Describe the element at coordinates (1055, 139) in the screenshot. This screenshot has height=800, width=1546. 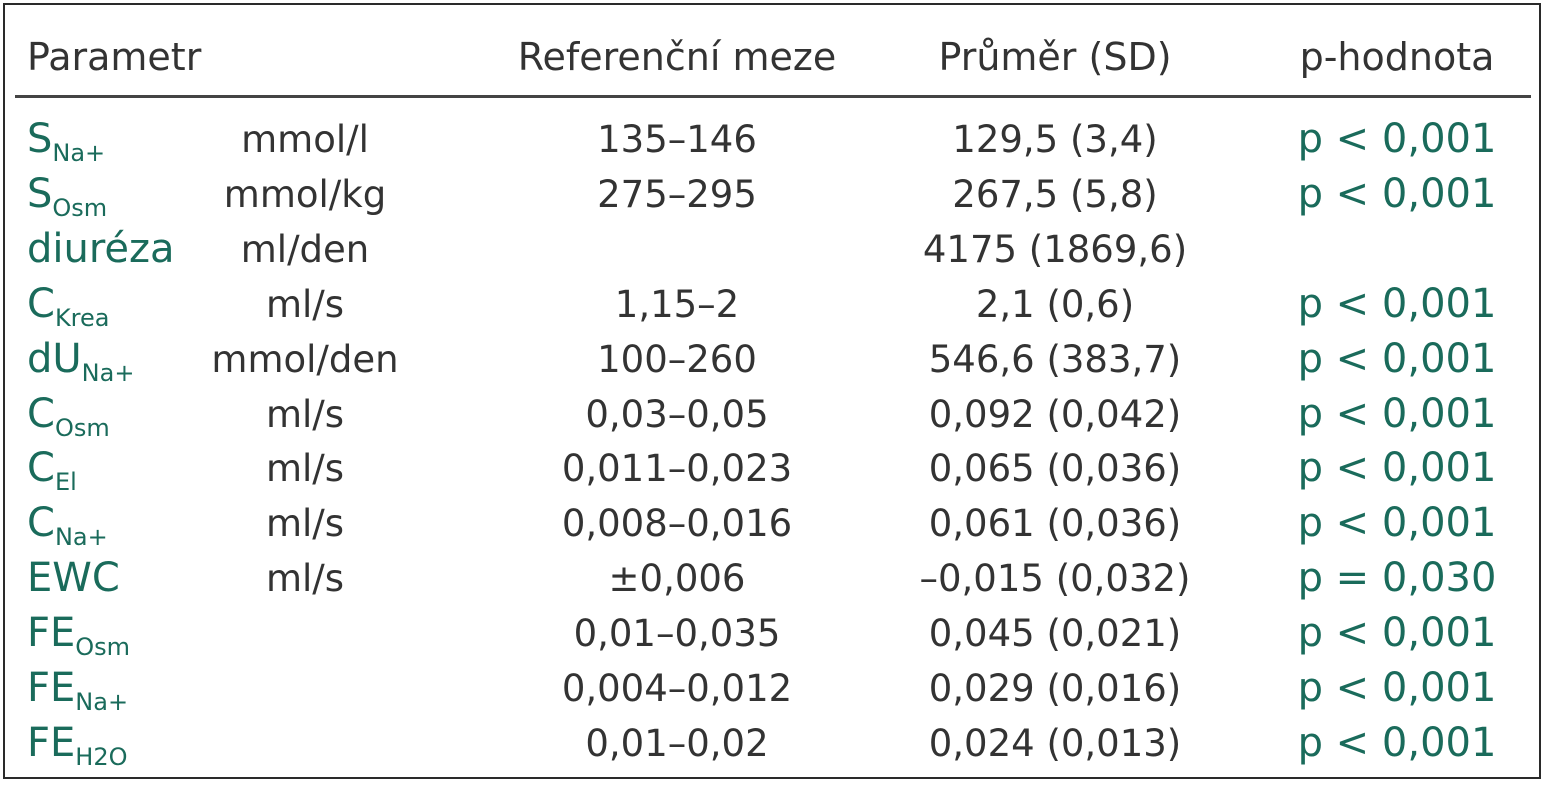
I see `mean-cell: 129,5 (3,4)` at that location.